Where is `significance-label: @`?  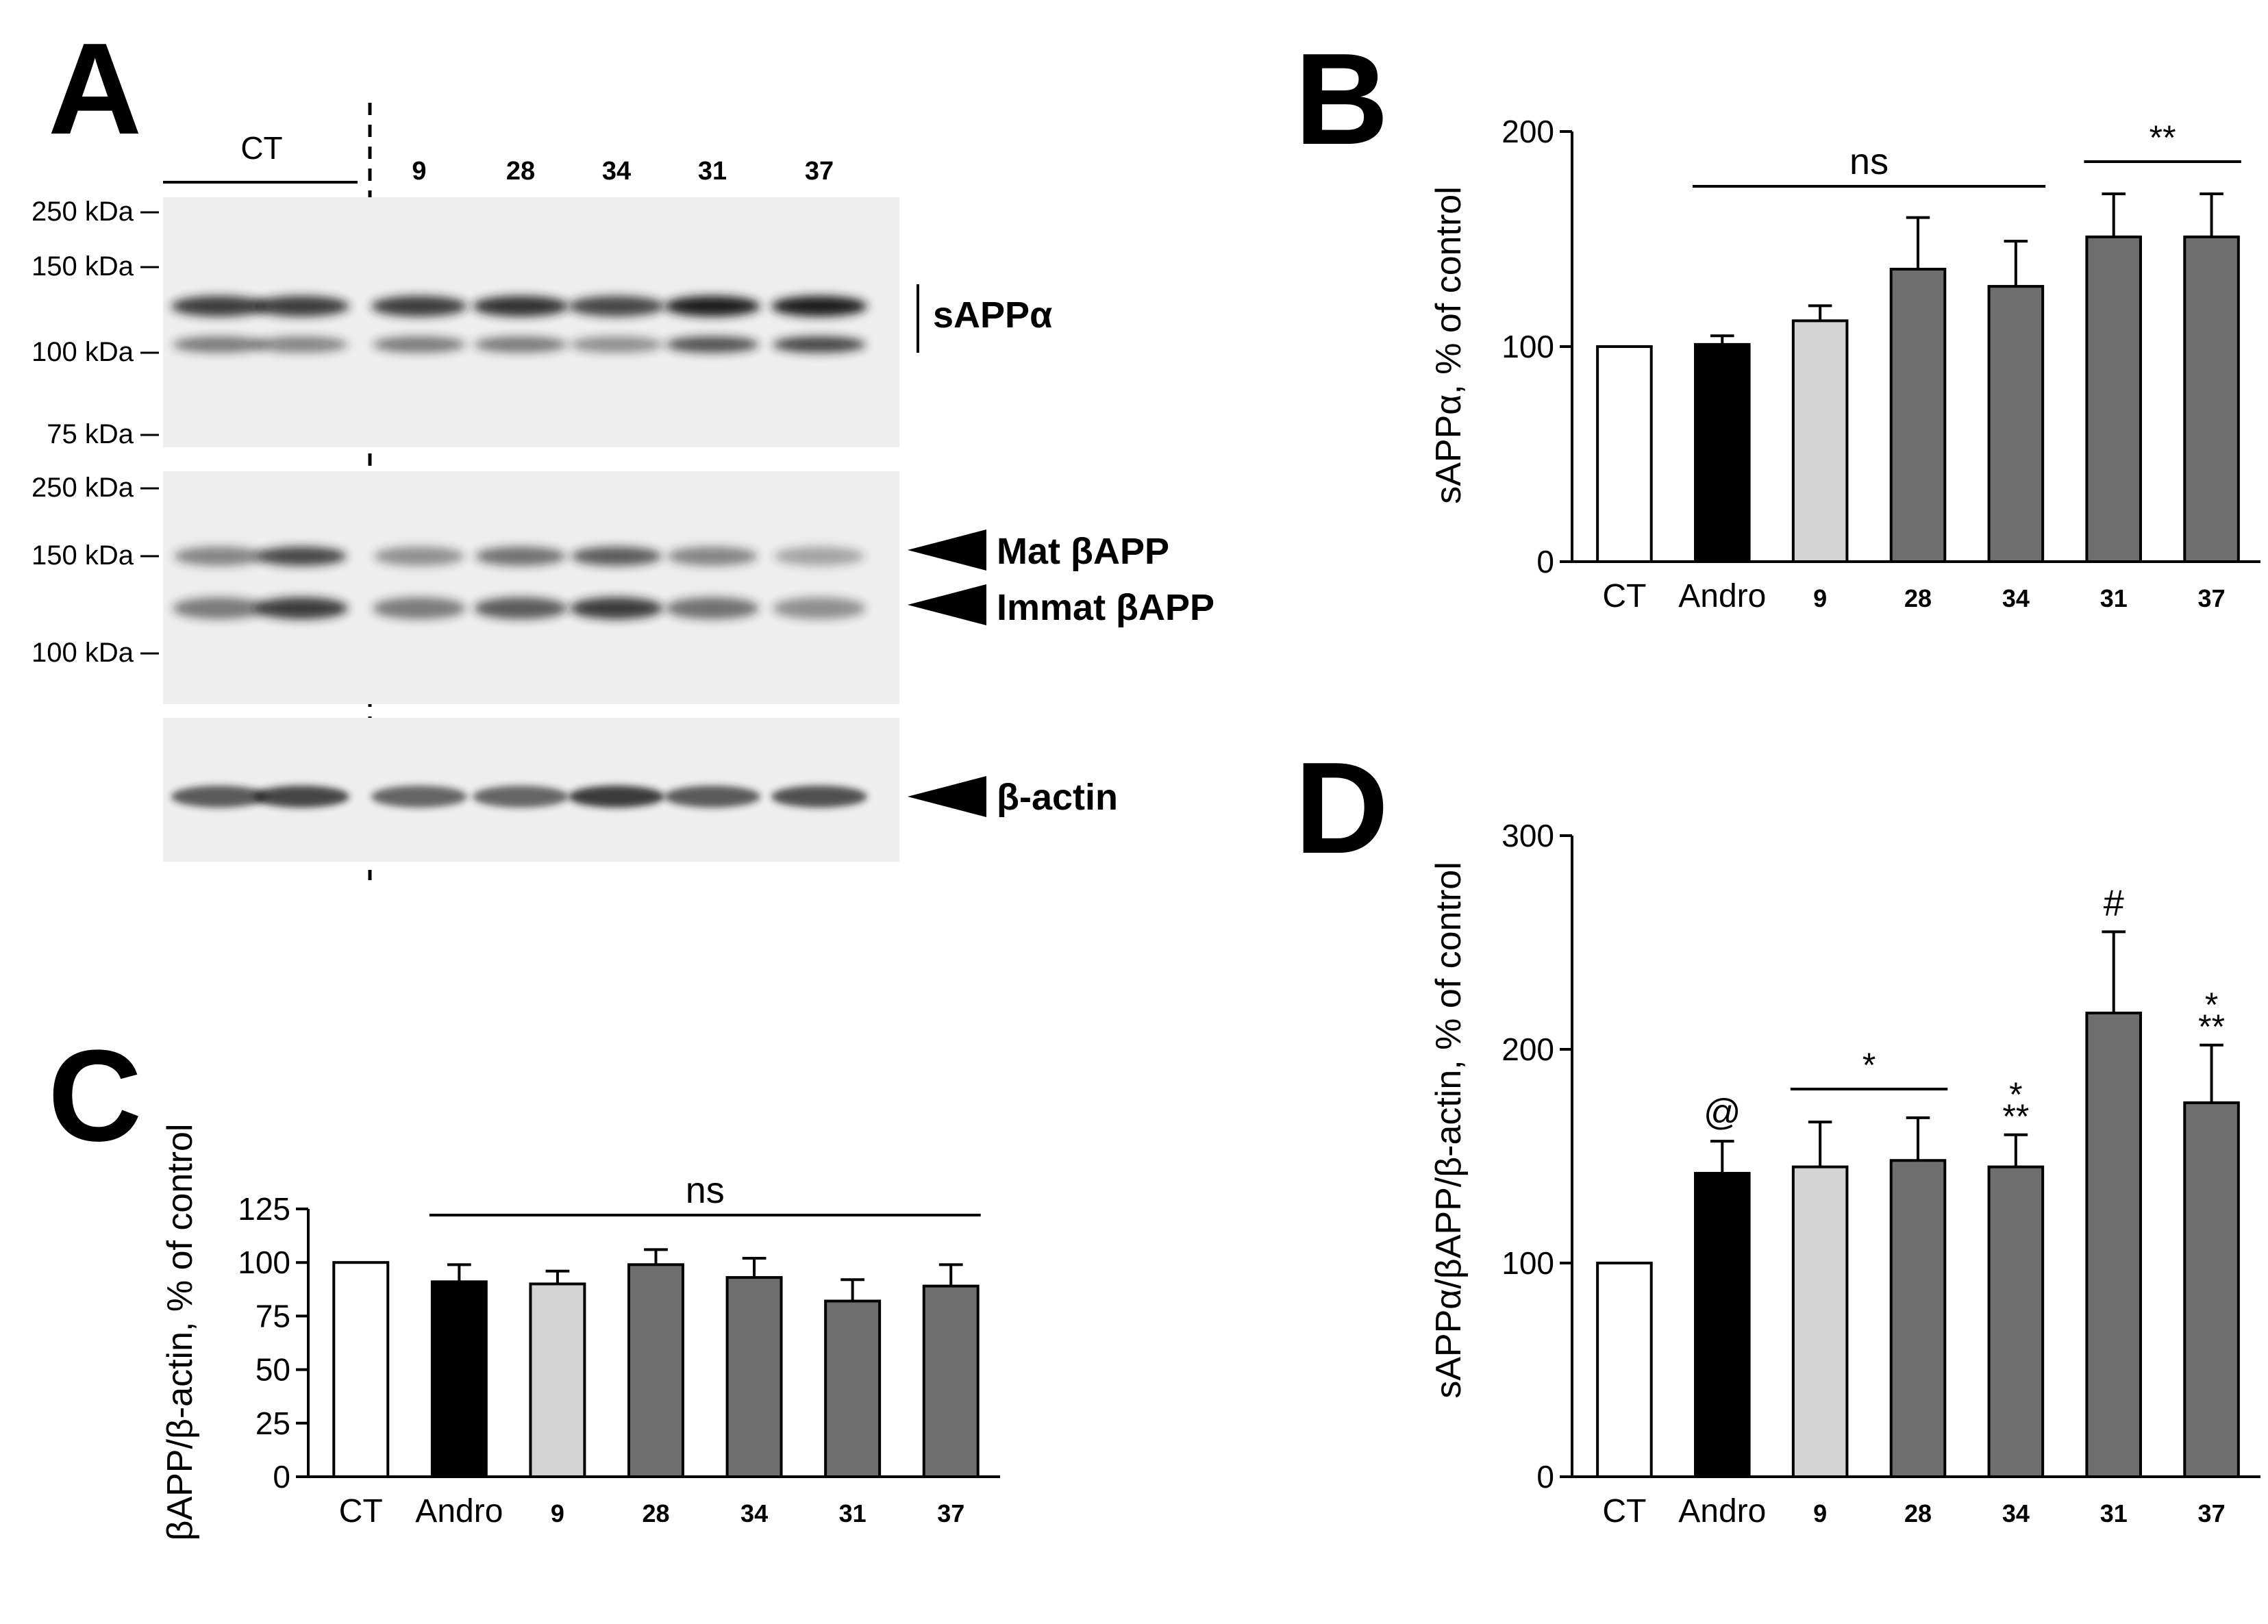 significance-label: @ is located at coordinates (1722, 1112).